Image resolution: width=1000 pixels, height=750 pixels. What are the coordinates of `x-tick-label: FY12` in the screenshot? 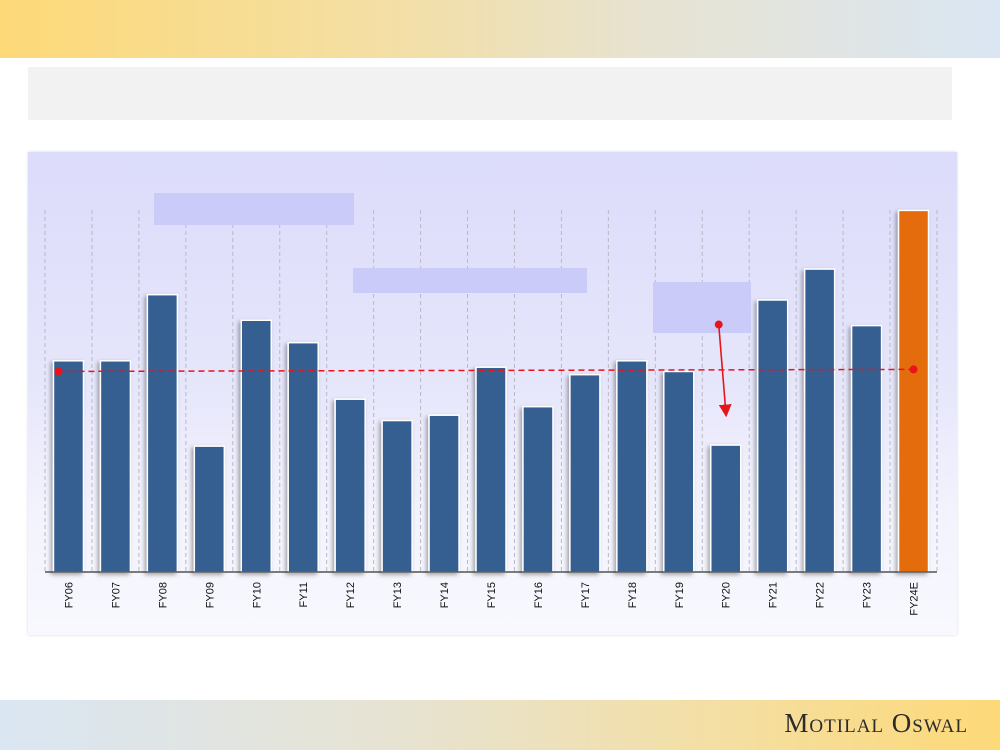 It's located at (351, 595).